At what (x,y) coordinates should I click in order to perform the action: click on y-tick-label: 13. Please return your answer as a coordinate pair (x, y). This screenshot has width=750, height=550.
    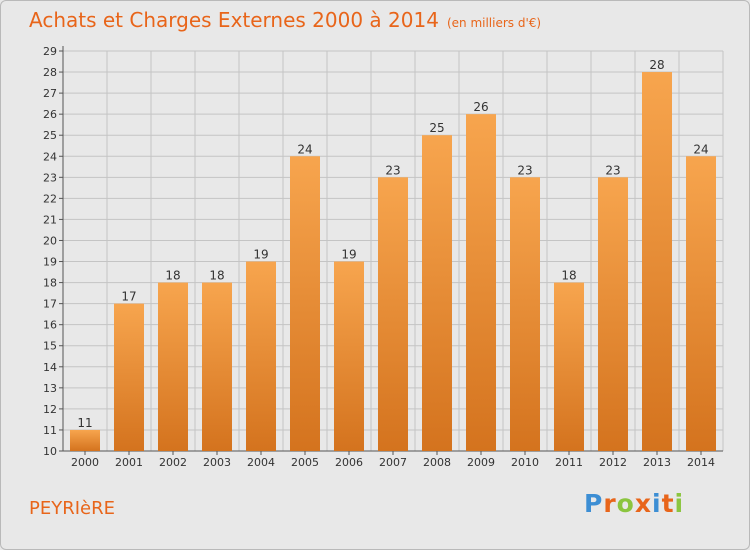
    Looking at the image, I should click on (50, 388).